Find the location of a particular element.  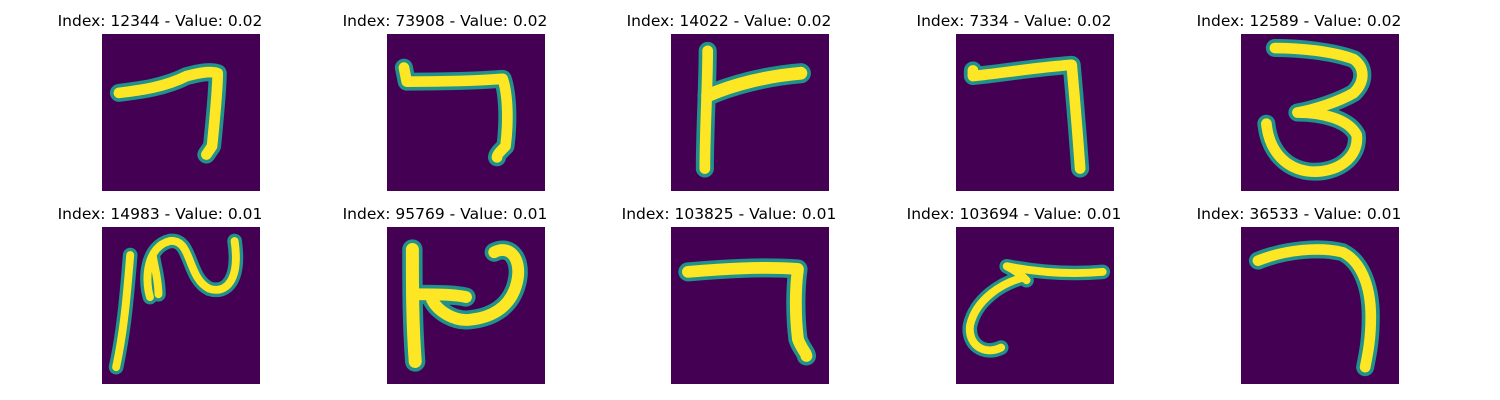

panel-title: Index: 14983 - Value: 0.01 is located at coordinates (160, 214).